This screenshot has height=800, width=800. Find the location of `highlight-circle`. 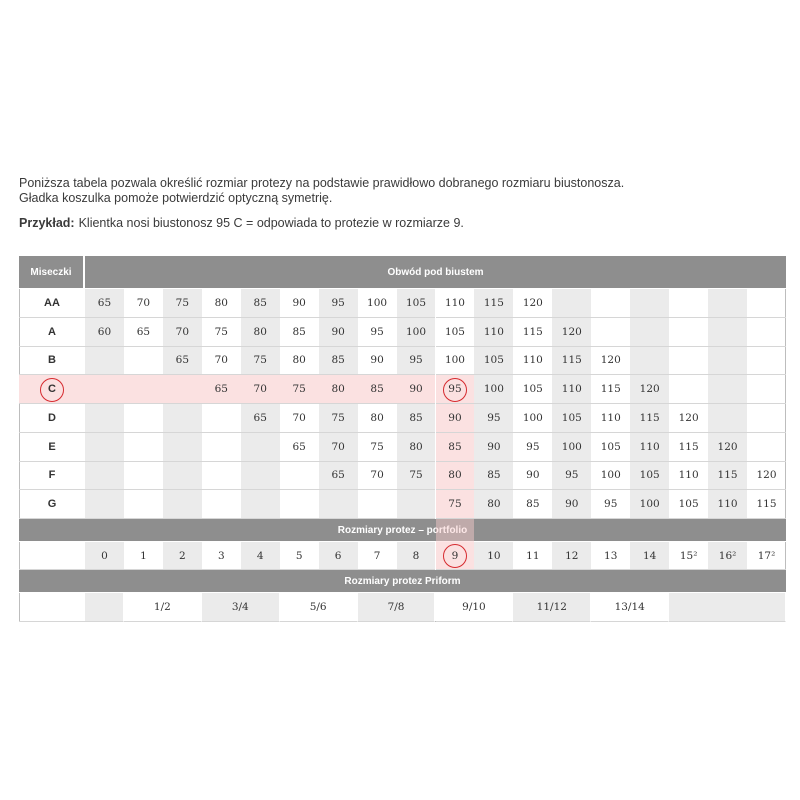

highlight-circle is located at coordinates (454, 389).